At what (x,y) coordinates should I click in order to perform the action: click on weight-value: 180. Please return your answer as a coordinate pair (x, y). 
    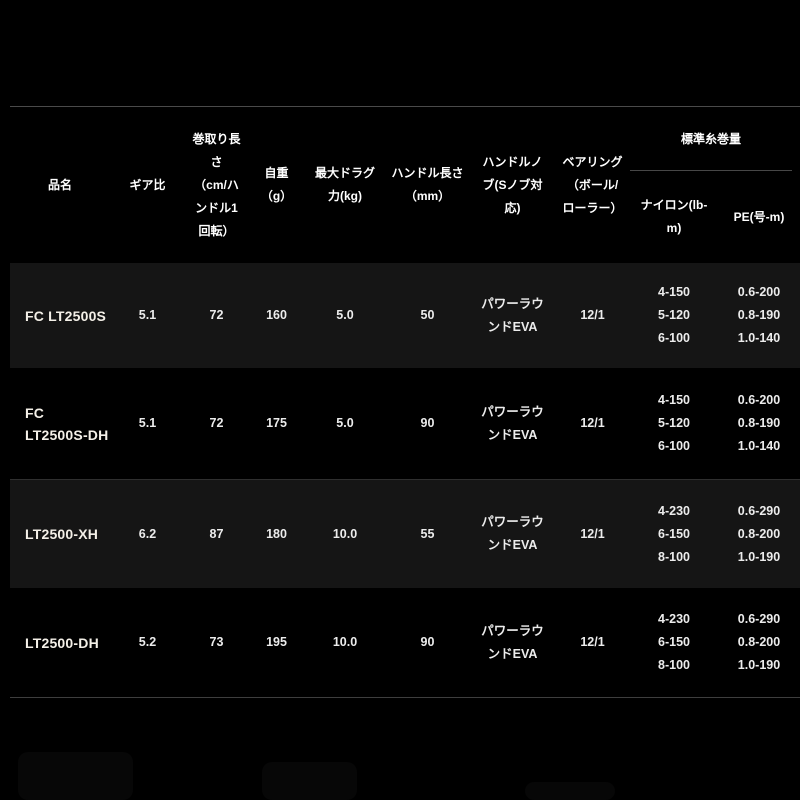
    Looking at the image, I should click on (276, 533).